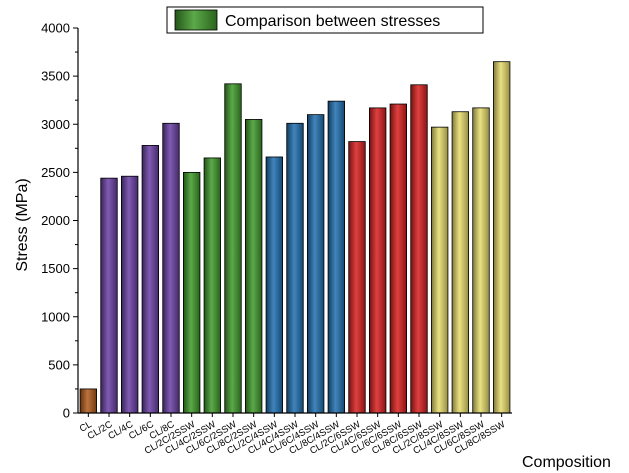  What do you see at coordinates (55, 268) in the screenshot?
I see `y-tick-label: 1500` at bounding box center [55, 268].